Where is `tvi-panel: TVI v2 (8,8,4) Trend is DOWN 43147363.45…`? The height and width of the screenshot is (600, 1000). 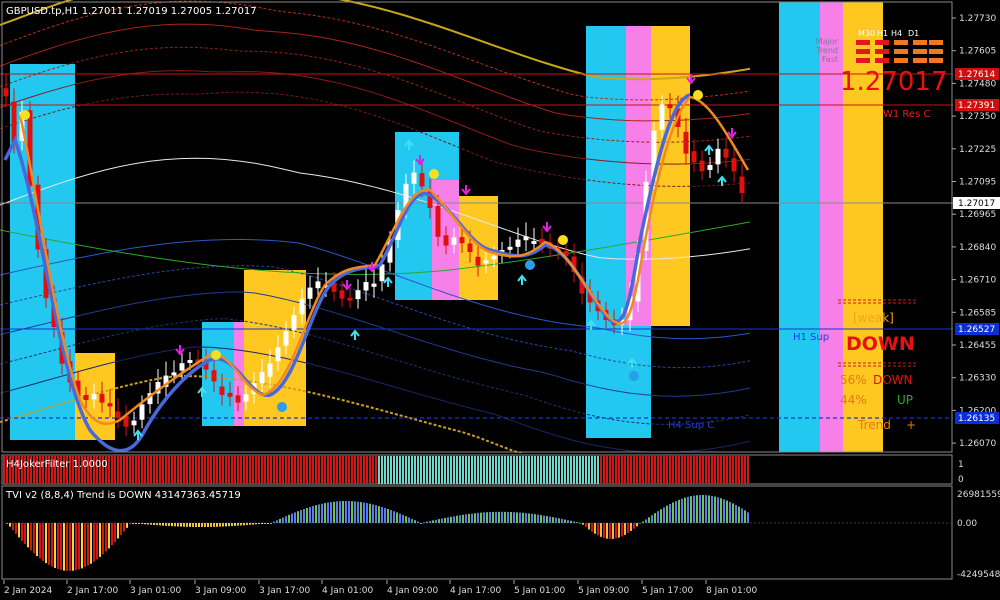
tvi-panel: TVI v2 (8,8,4) Trend is DOWN 43147363.45… is located at coordinates (477, 530).